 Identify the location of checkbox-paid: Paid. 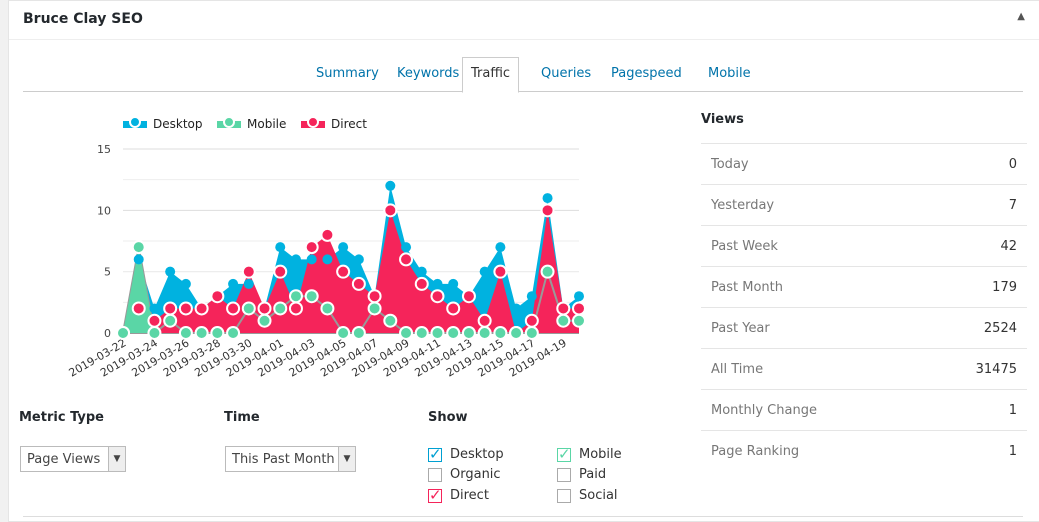
(581, 474).